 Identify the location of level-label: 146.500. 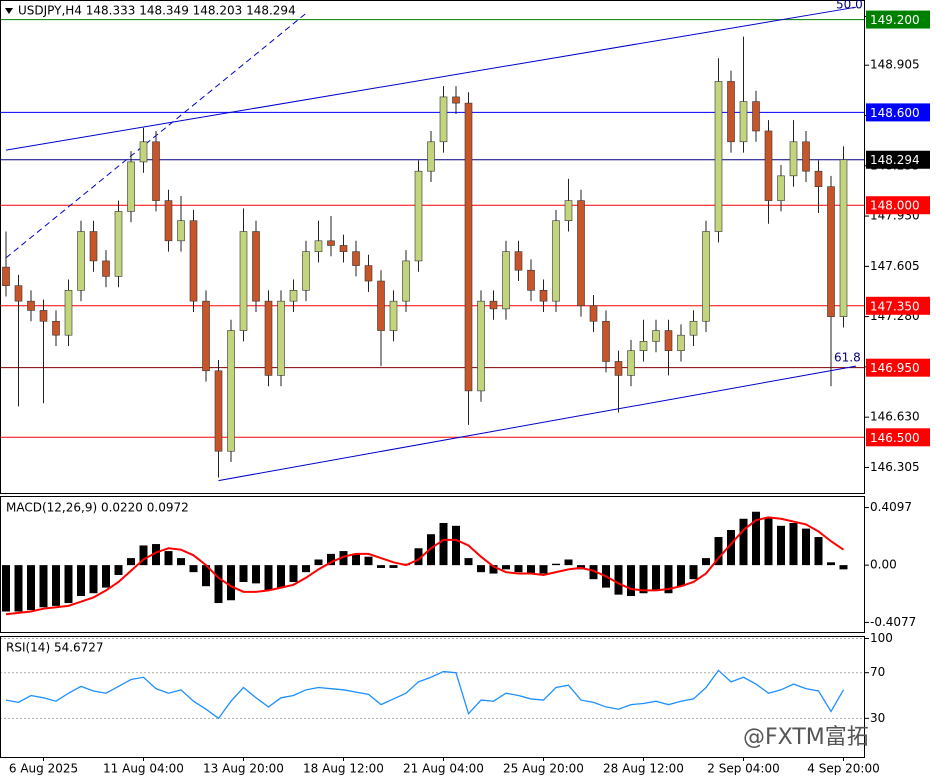
(895, 438).